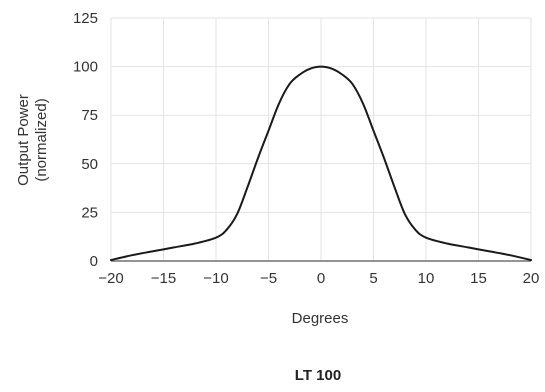  What do you see at coordinates (321, 278) in the screenshot?
I see `x-tick-label: 0` at bounding box center [321, 278].